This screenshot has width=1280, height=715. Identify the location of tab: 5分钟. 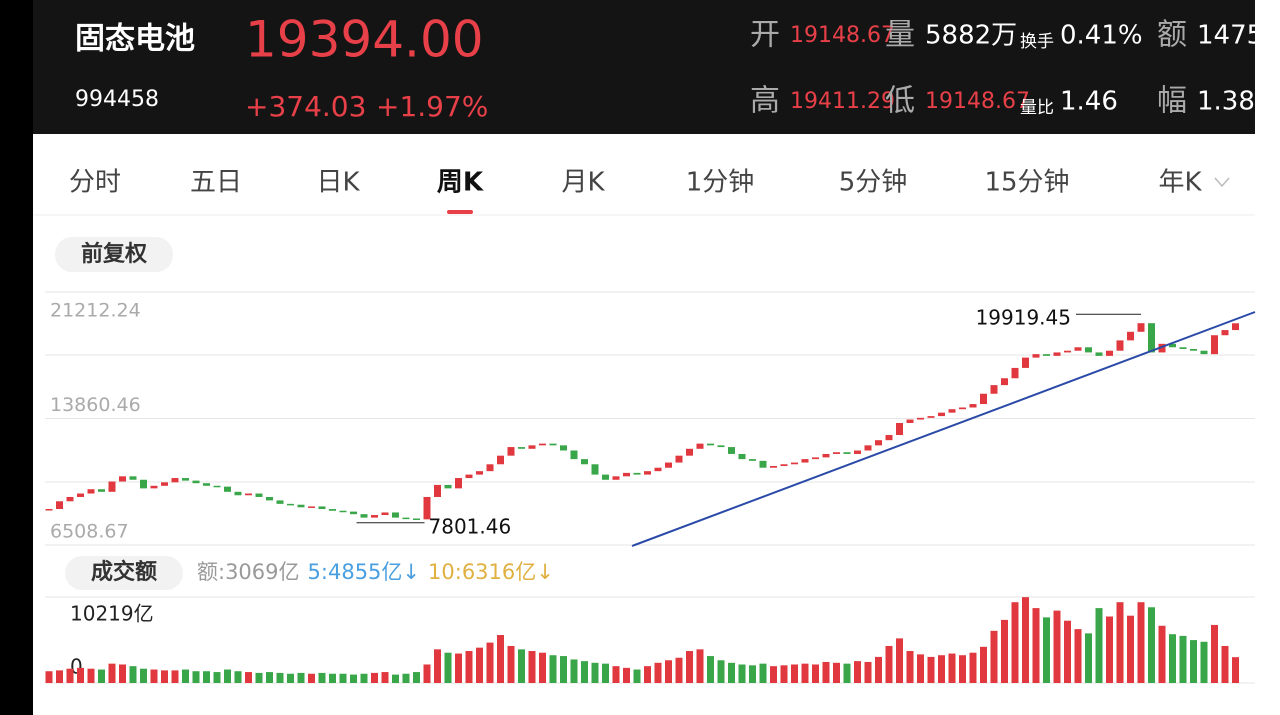
(873, 183).